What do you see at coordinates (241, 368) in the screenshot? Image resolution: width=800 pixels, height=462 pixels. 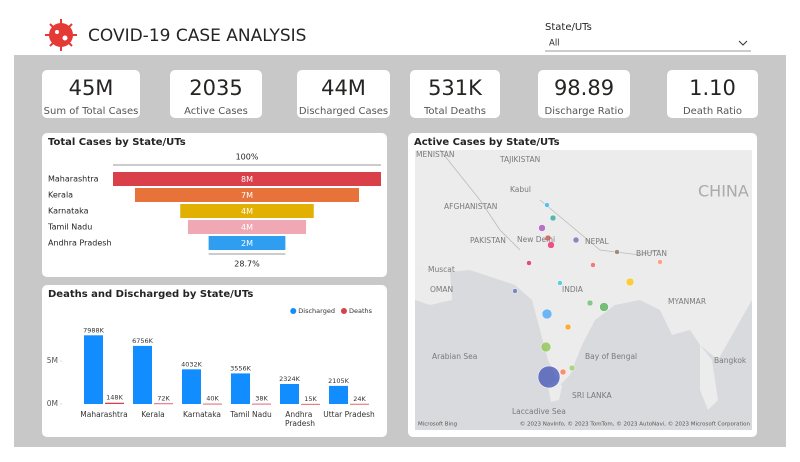 I see `value-label: 3556K` at bounding box center [241, 368].